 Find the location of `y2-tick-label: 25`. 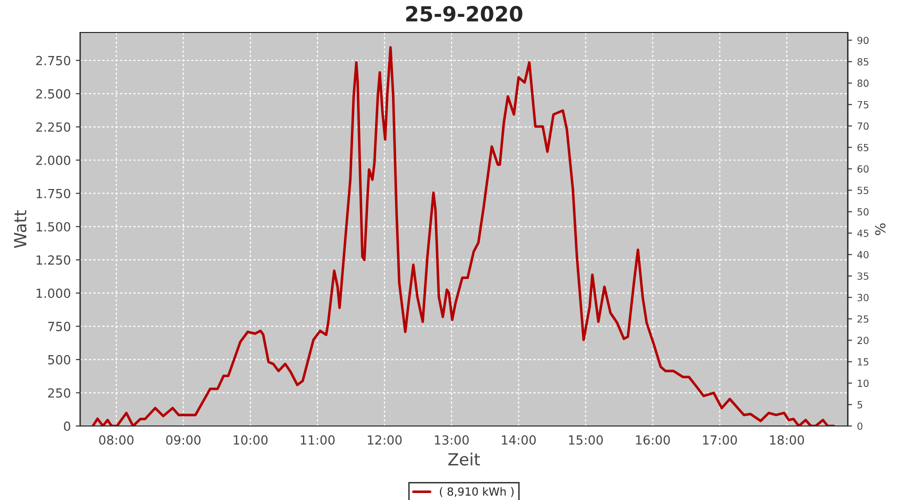

y2-tick-label: 25 is located at coordinates (863, 319).